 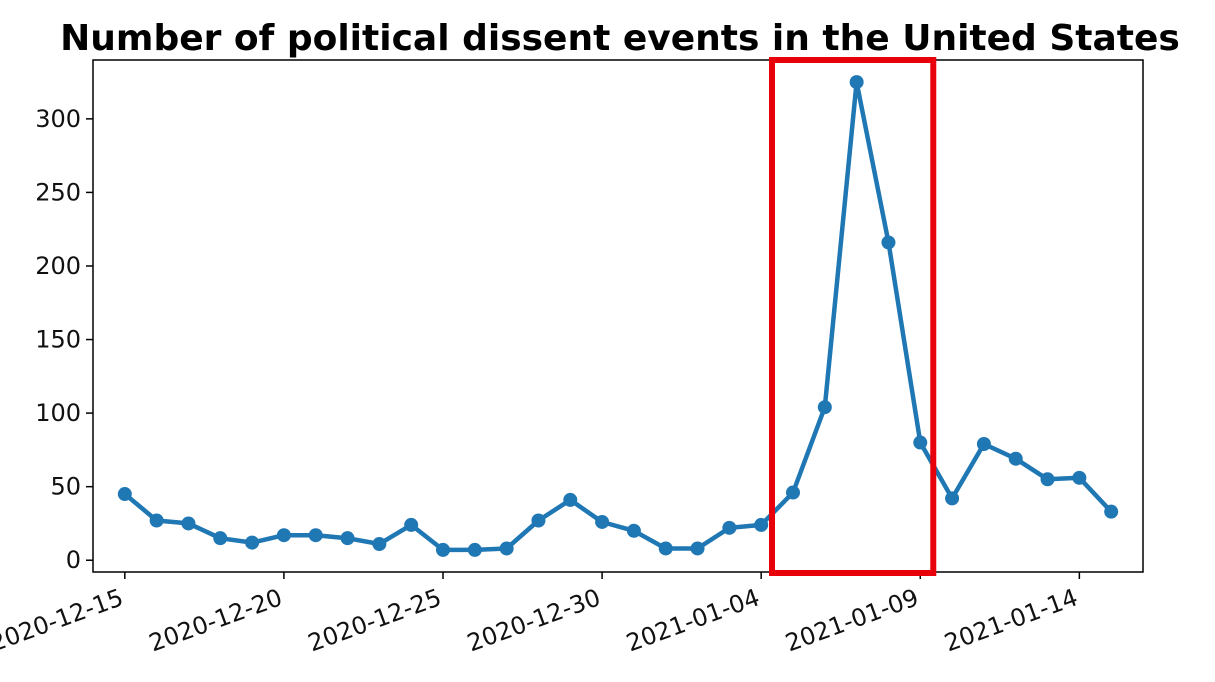 What do you see at coordinates (58, 266) in the screenshot?
I see `y-tick-label: 200` at bounding box center [58, 266].